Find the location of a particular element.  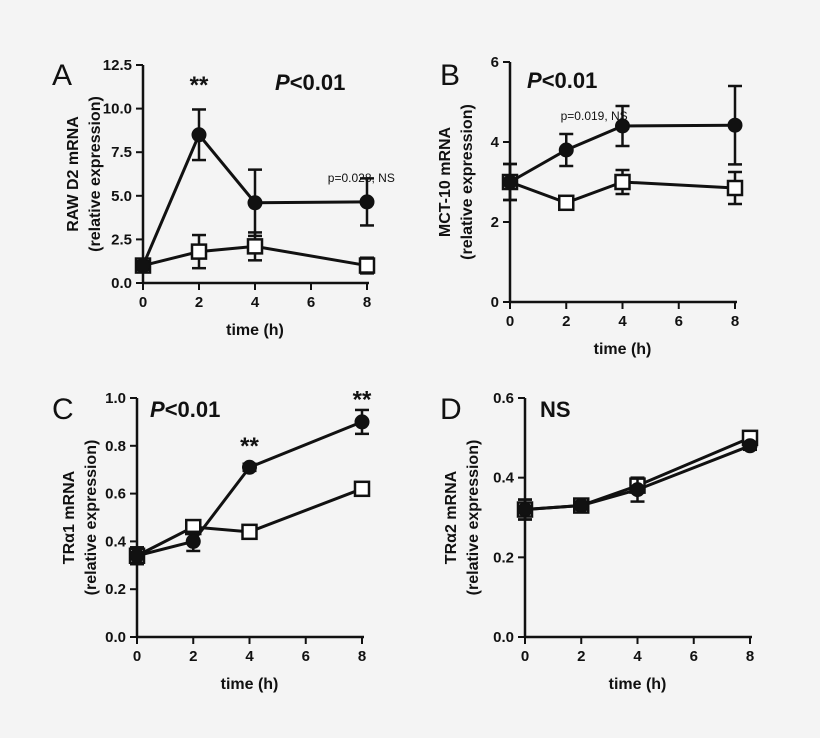

y-axis-label: MCT-10 mRNA is located at coordinates (445, 181).